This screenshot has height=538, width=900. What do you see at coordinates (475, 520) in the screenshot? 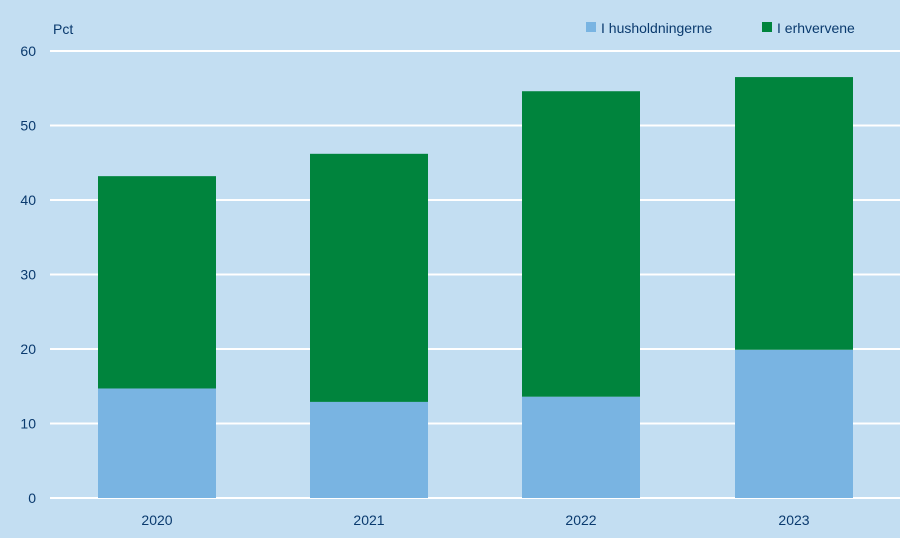
I see `x-axis-ticks: 2020 2021 2022 2023` at bounding box center [475, 520].